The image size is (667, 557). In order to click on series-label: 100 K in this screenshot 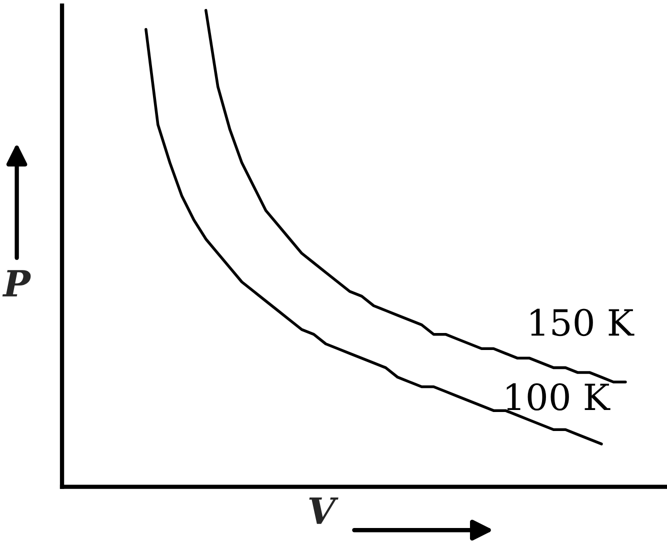, I will do `click(558, 397)`.